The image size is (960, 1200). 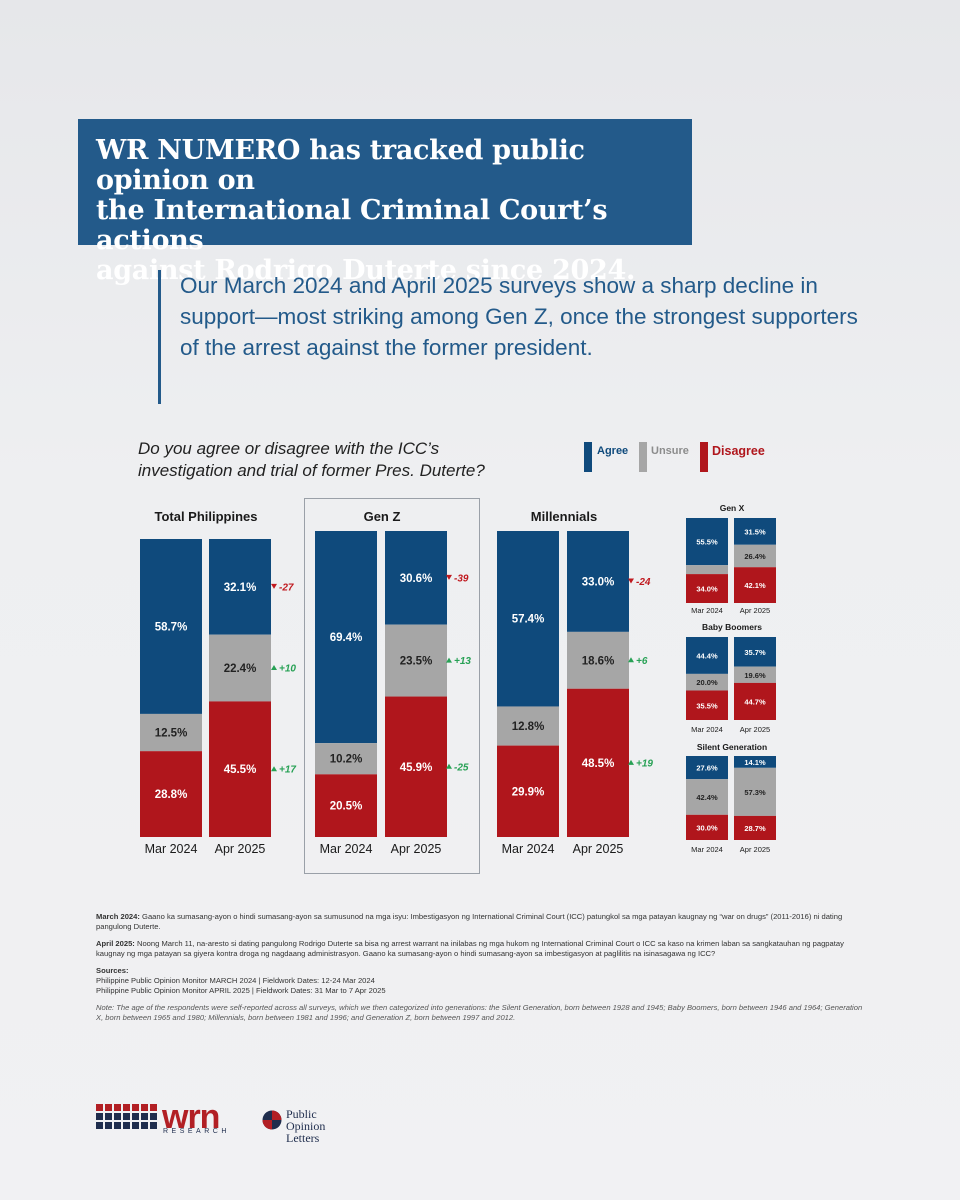 What do you see at coordinates (738, 451) in the screenshot?
I see `legend-disagree-label: Disagree` at bounding box center [738, 451].